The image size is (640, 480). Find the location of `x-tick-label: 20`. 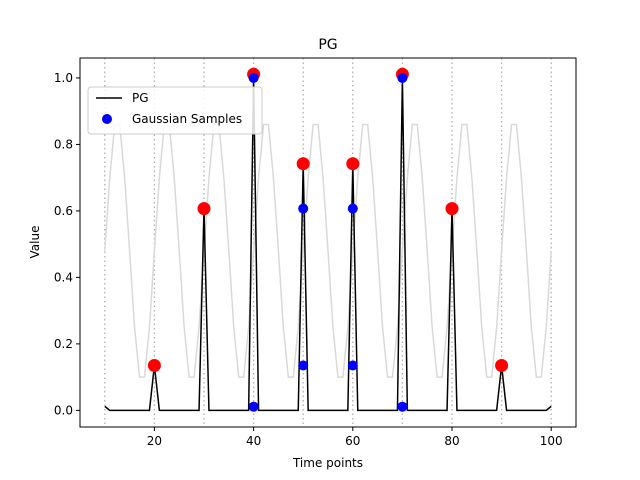

x-tick-label: 20 is located at coordinates (154, 441).